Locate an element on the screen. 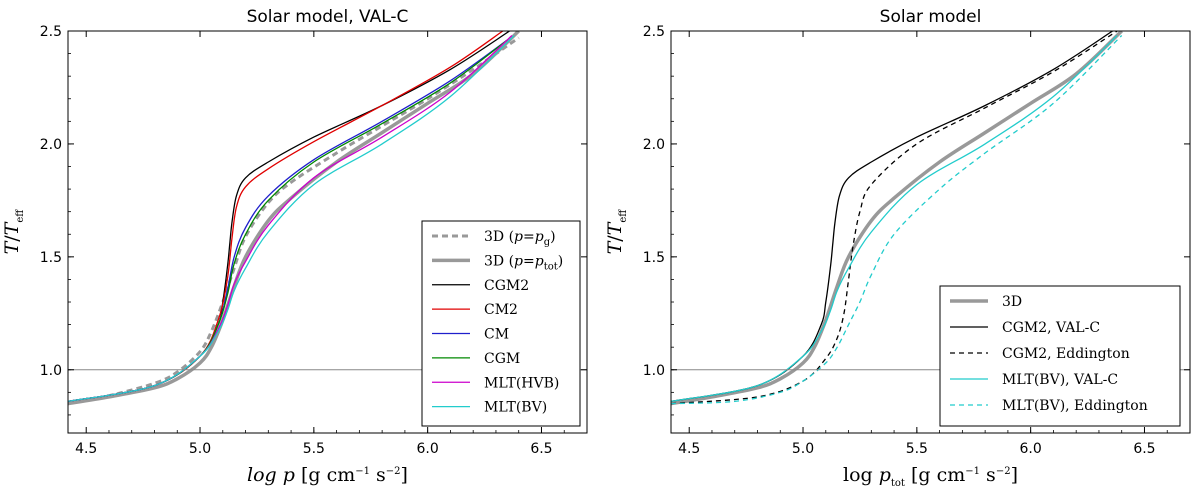  legend-label: CM is located at coordinates (496, 335).